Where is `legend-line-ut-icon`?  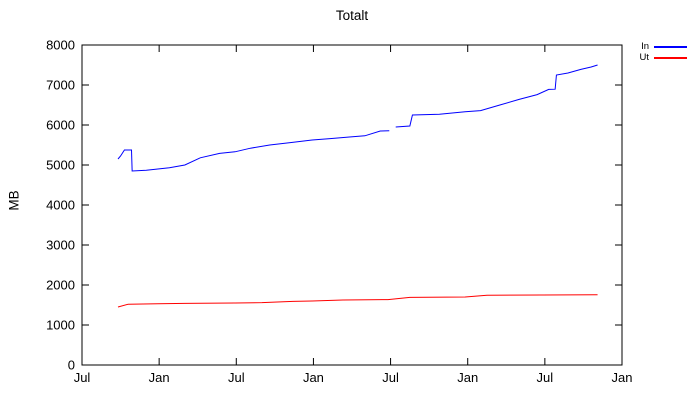 legend-line-ut-icon is located at coordinates (670, 57).